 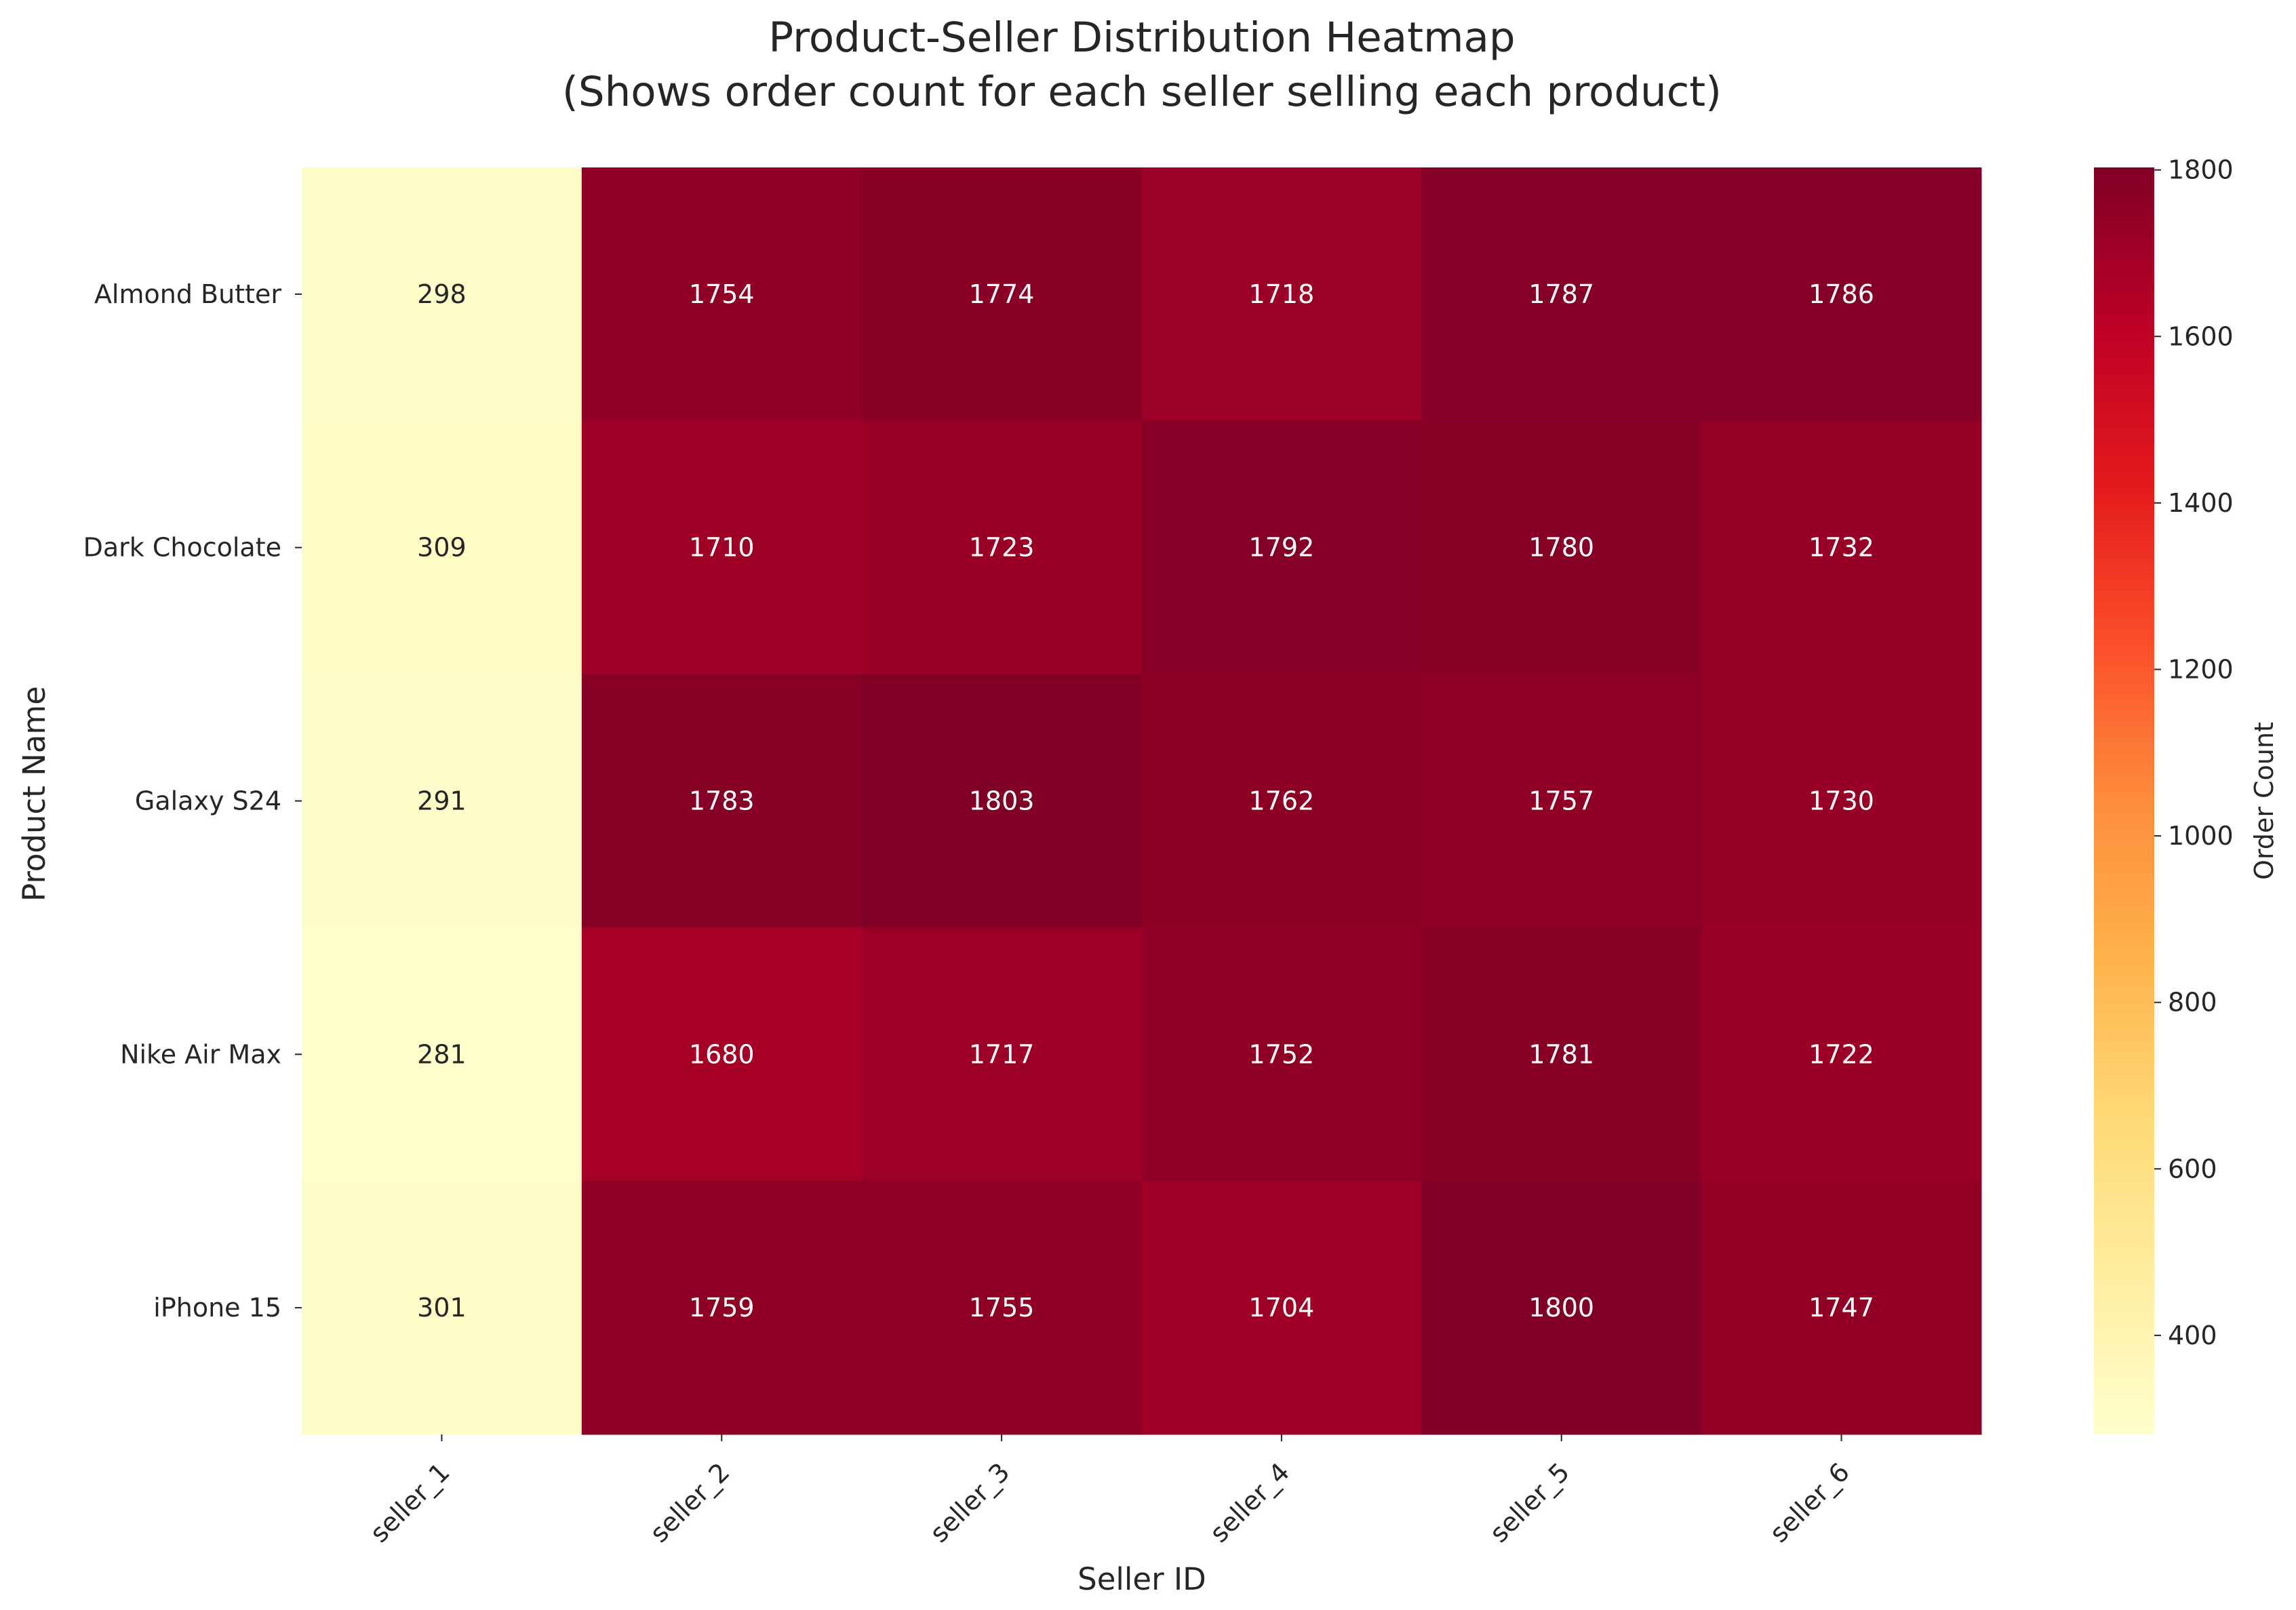 What do you see at coordinates (2201, 836) in the screenshot?
I see `colorbar-tick-label: 1000` at bounding box center [2201, 836].